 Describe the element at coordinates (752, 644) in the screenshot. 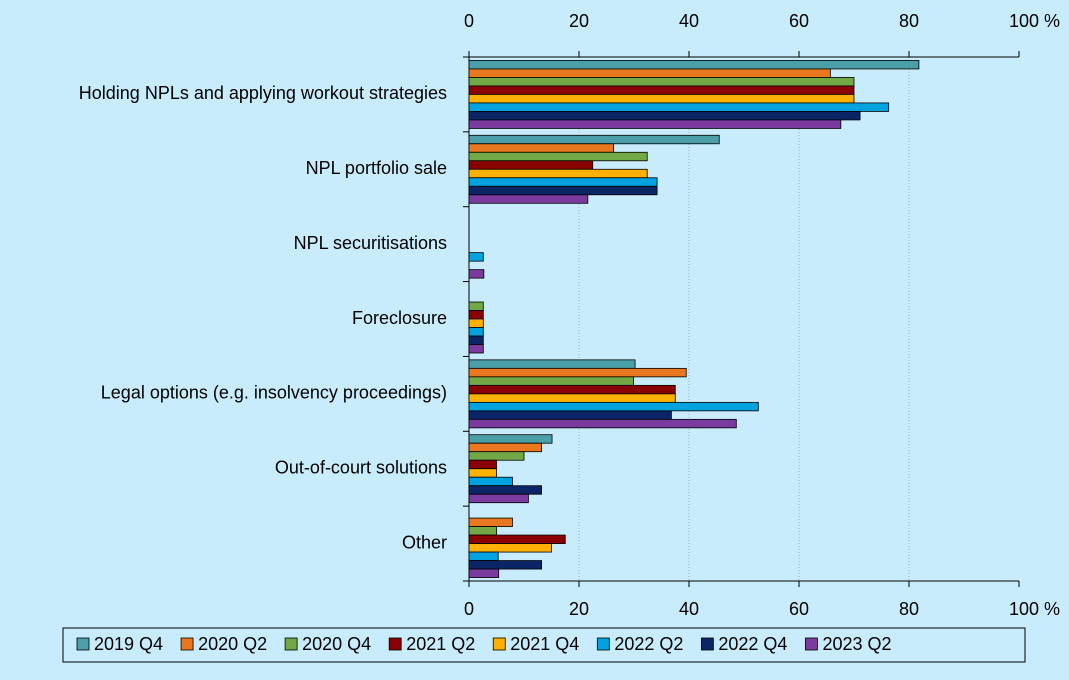

I see `legend-label: 2022 Q4` at that location.